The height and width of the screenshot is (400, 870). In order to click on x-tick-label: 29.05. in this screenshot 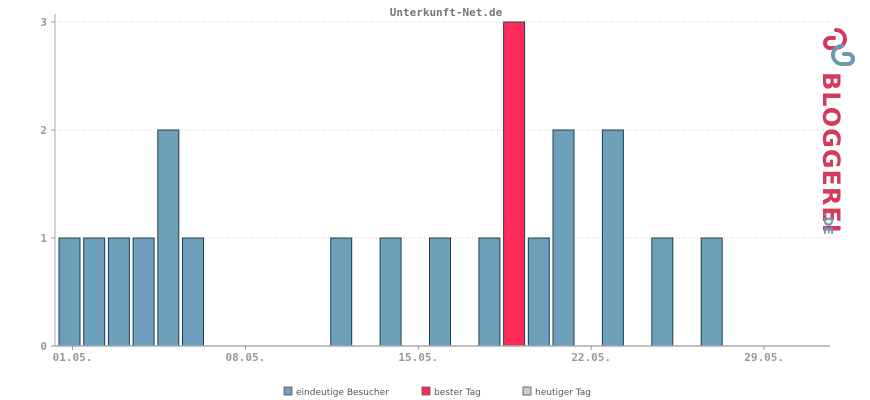, I will do `click(764, 357)`.